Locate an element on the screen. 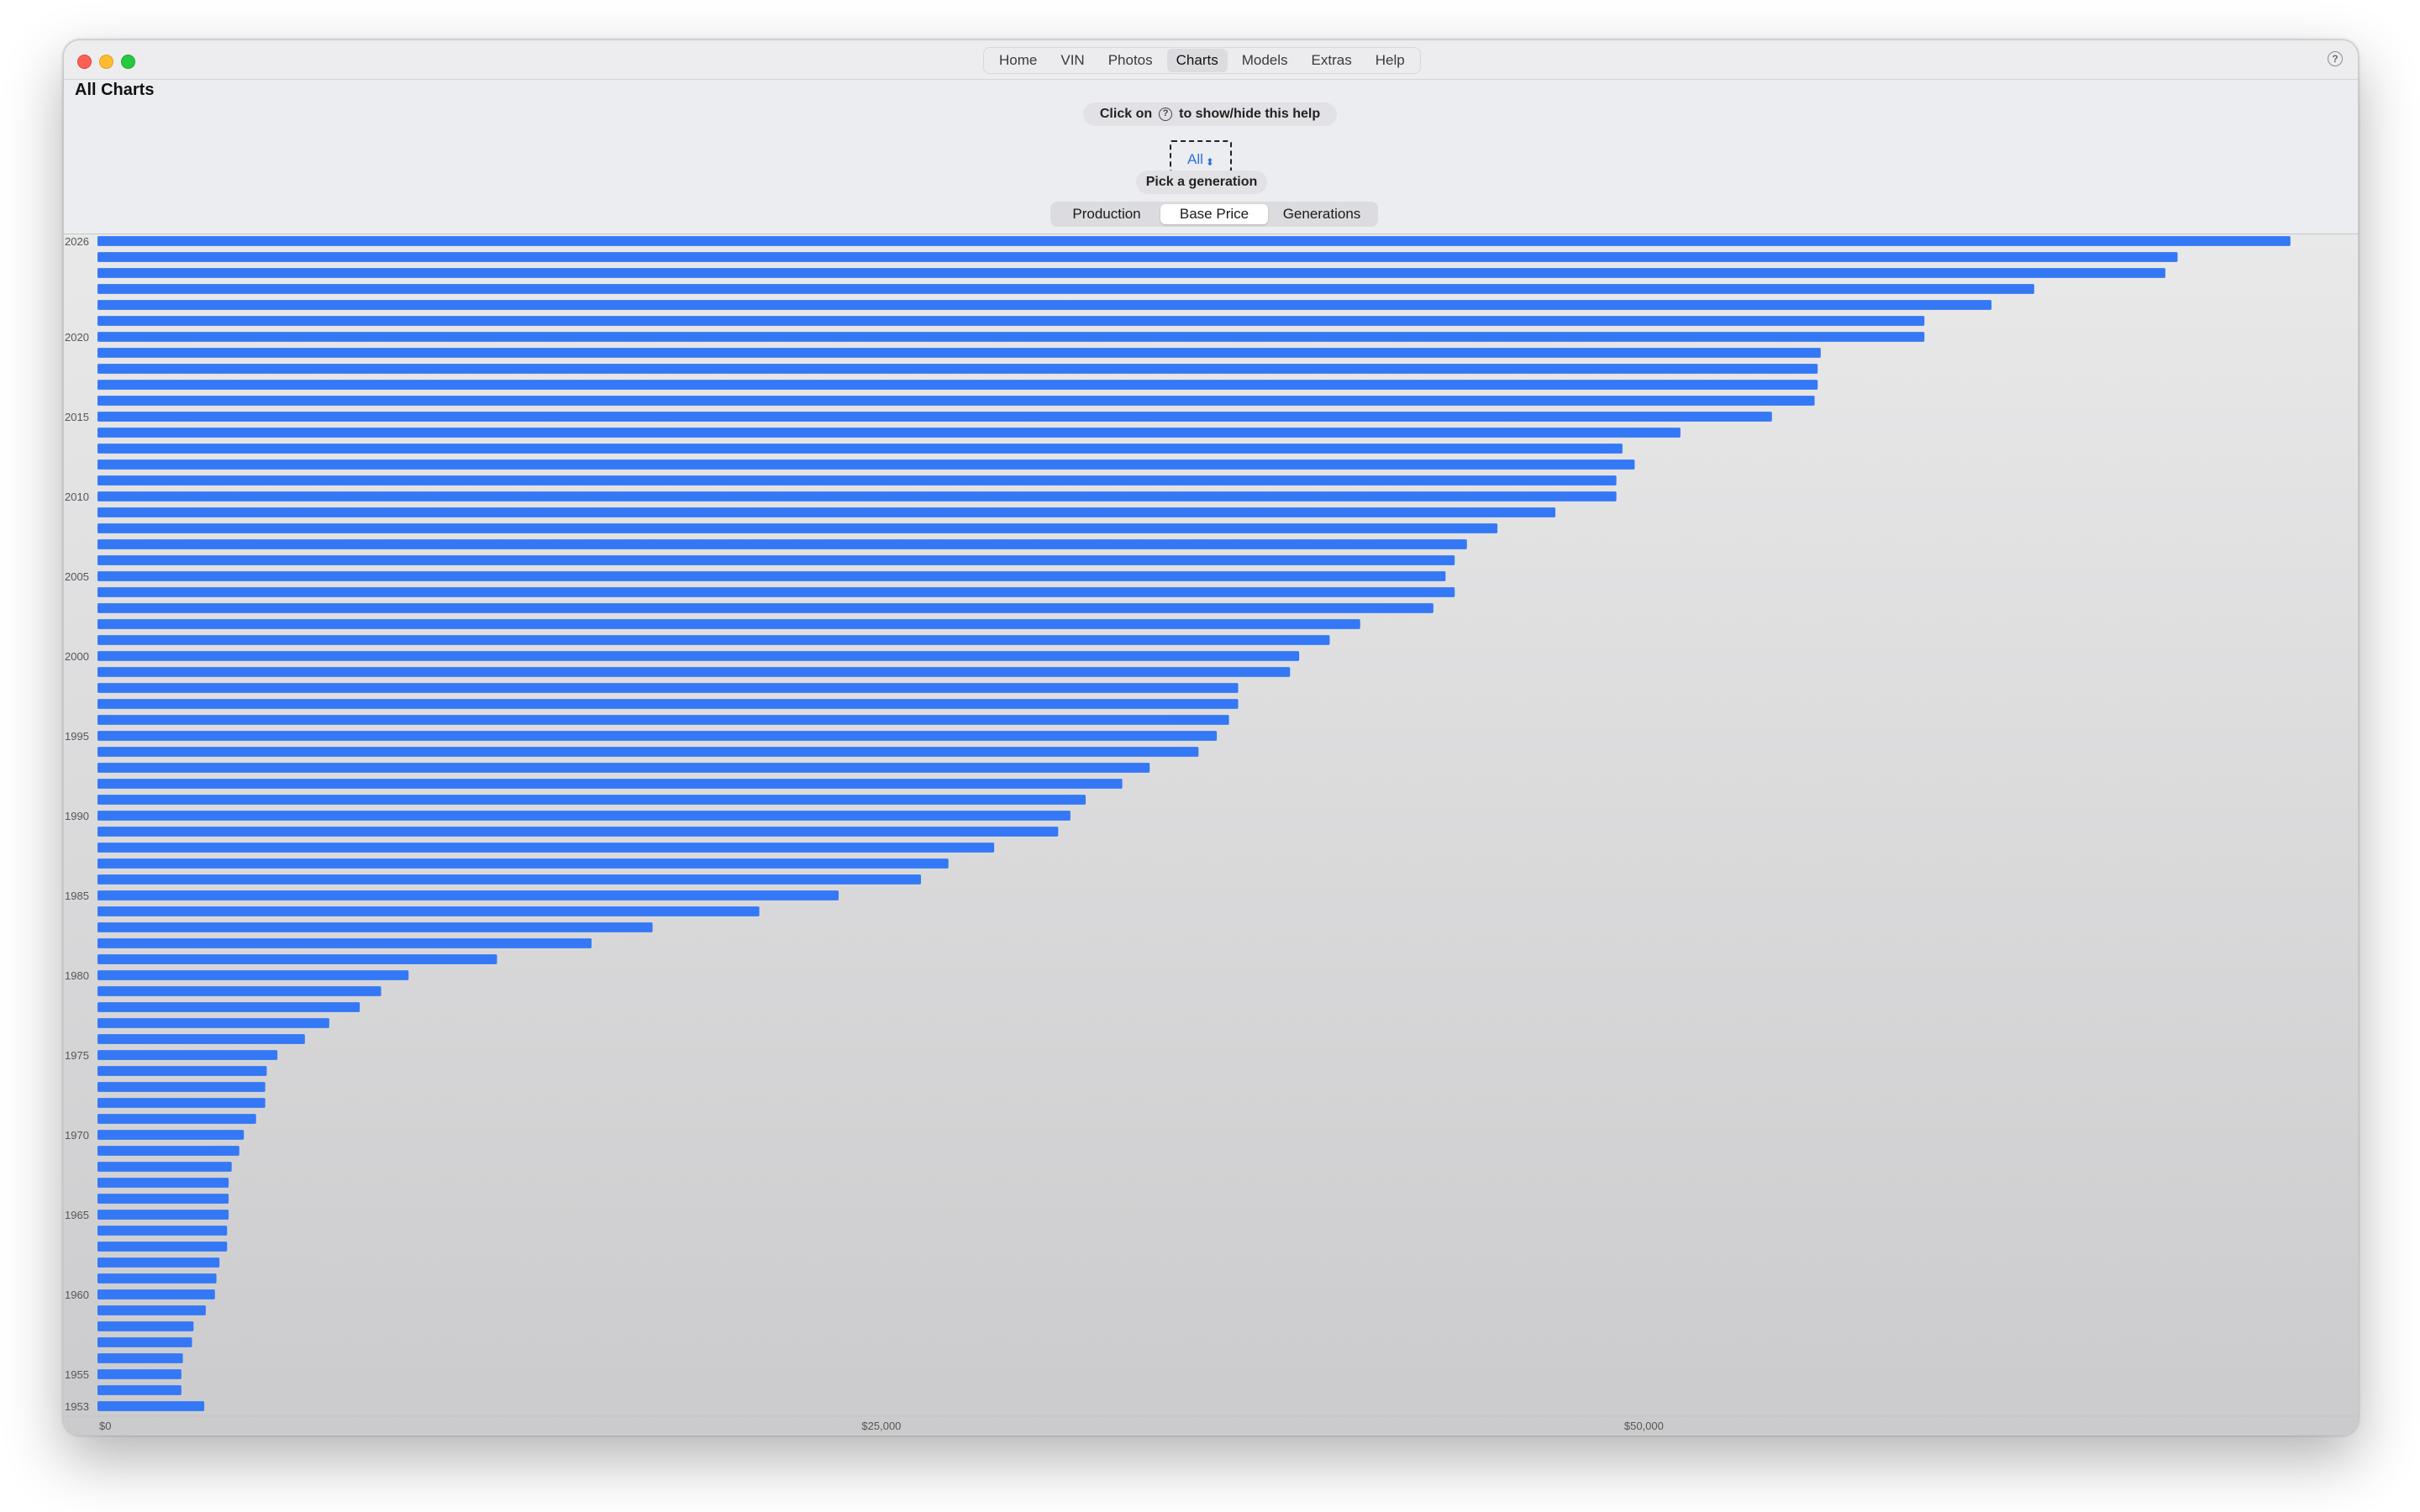  bar-2022 is located at coordinates (1044, 305).